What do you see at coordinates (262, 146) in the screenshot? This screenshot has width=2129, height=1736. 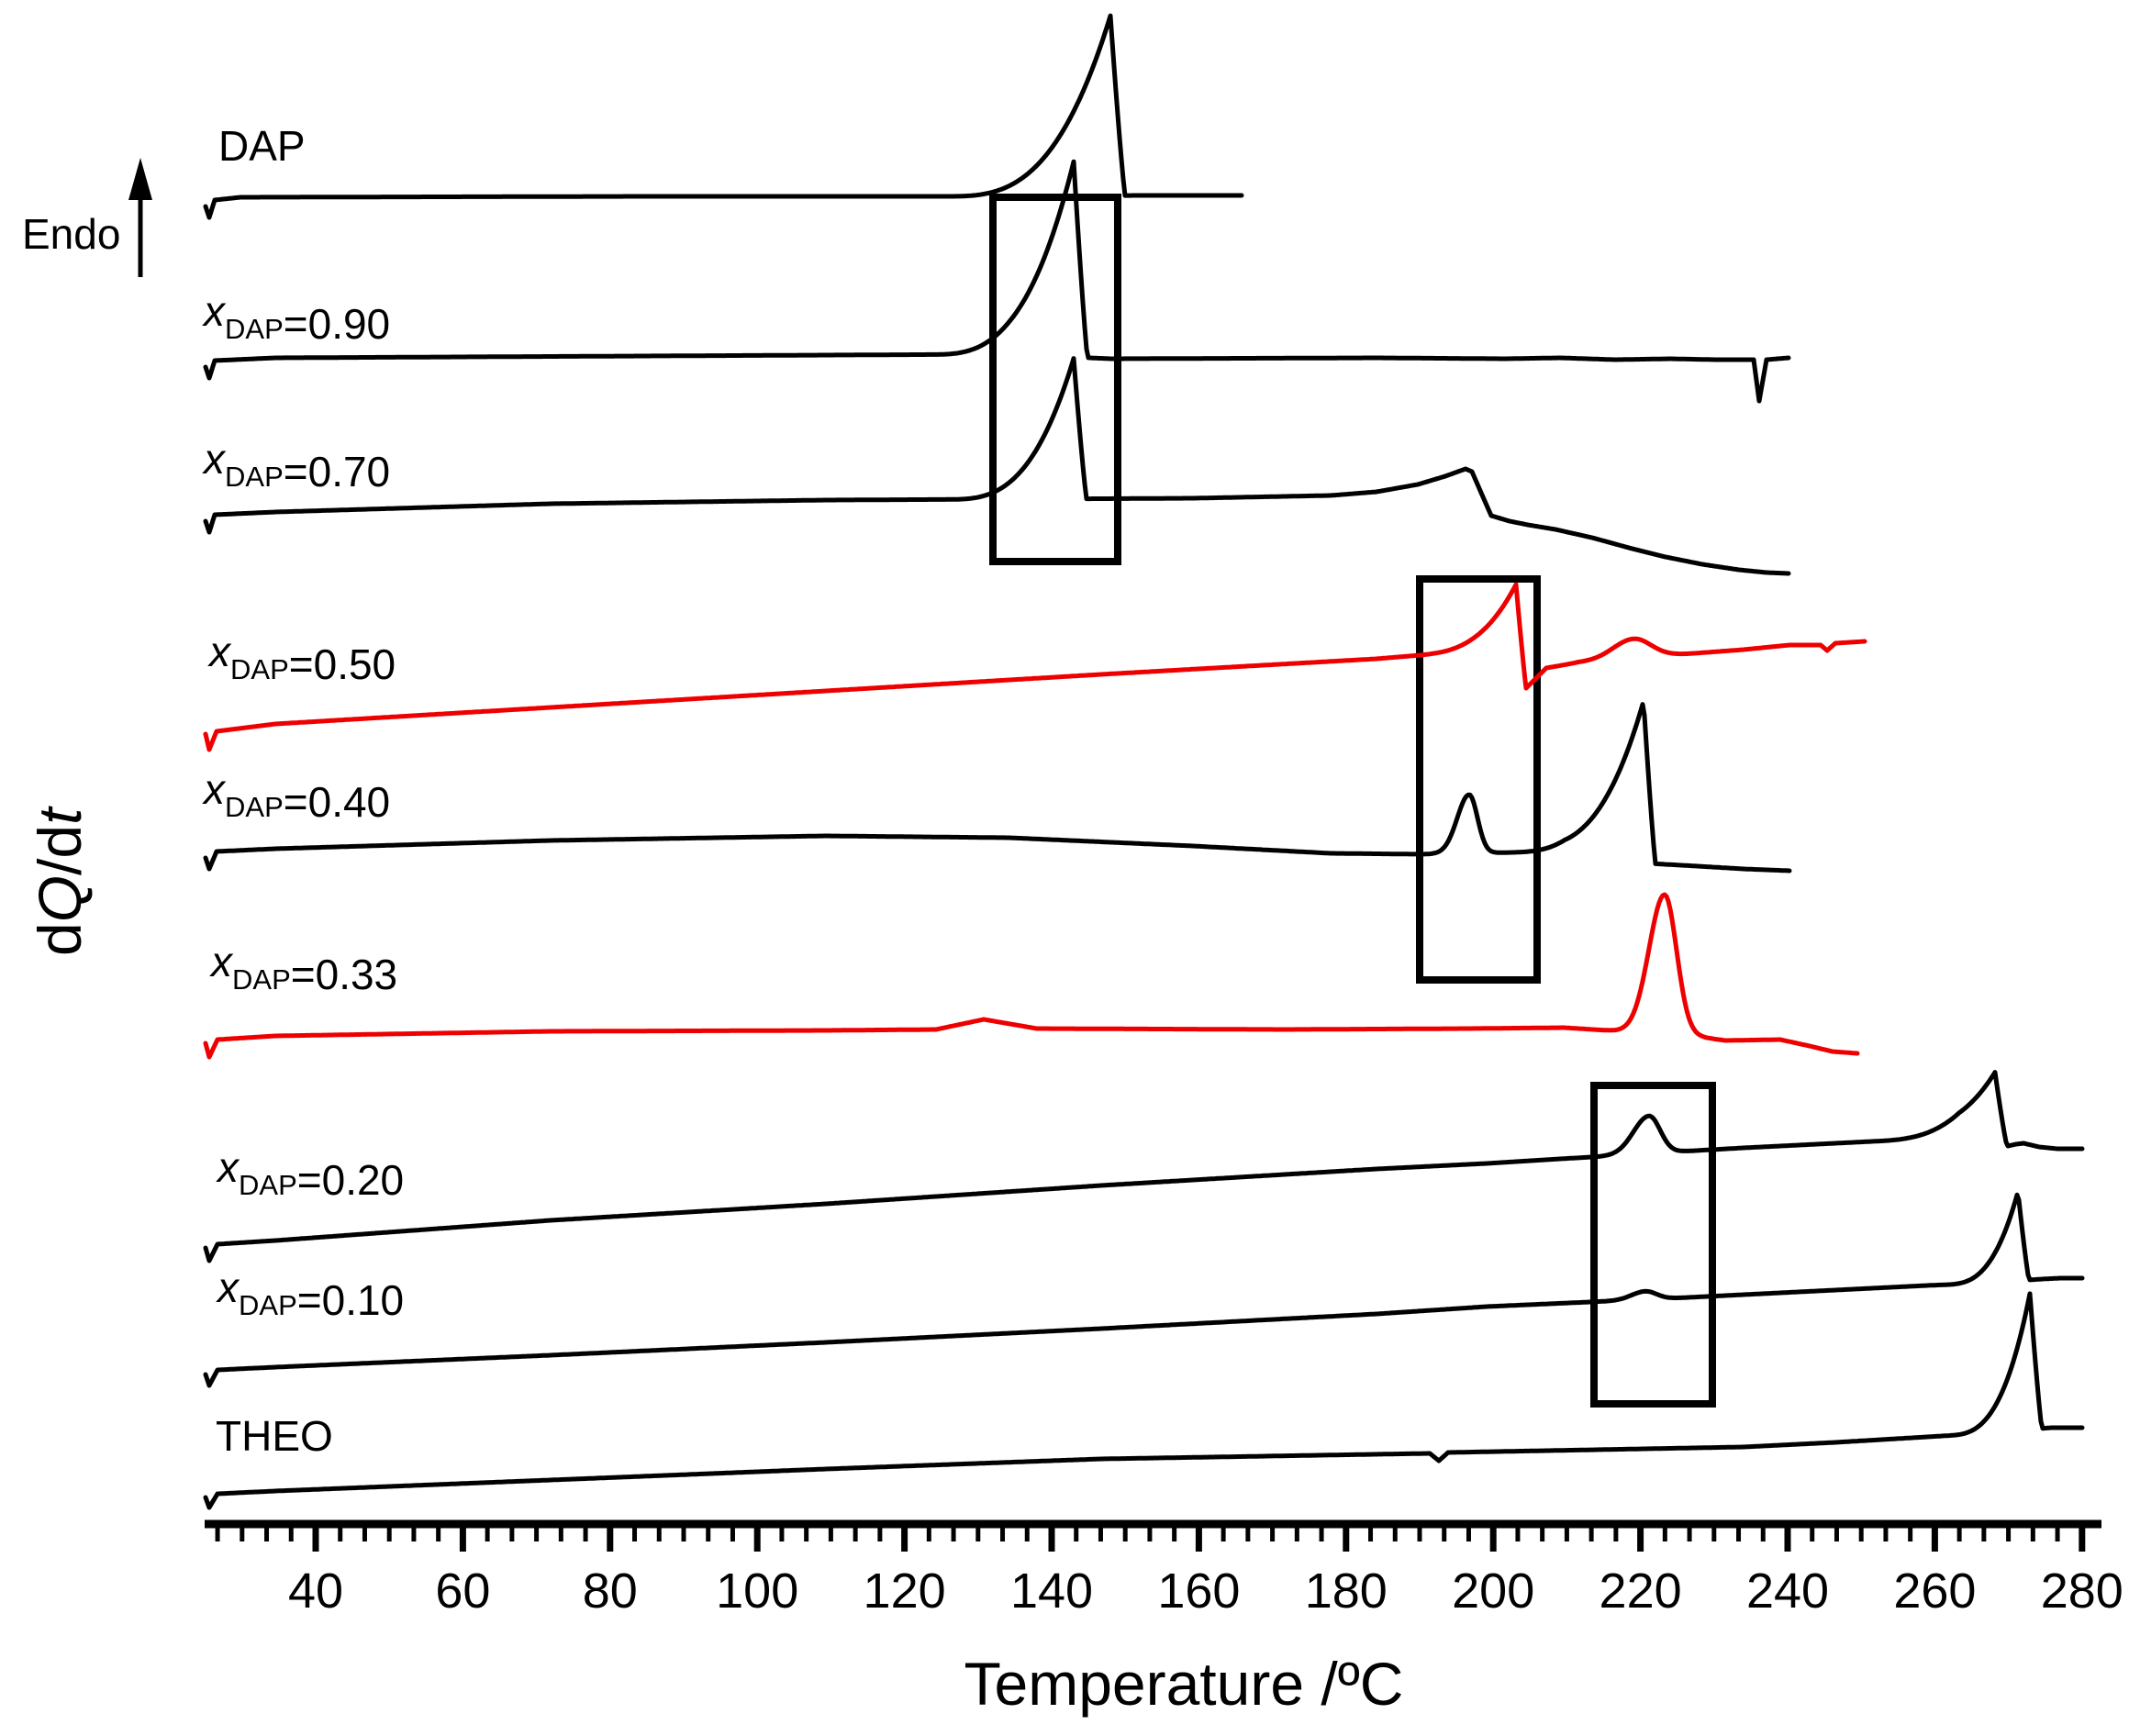 I see `curve-label-dap: DAP` at bounding box center [262, 146].